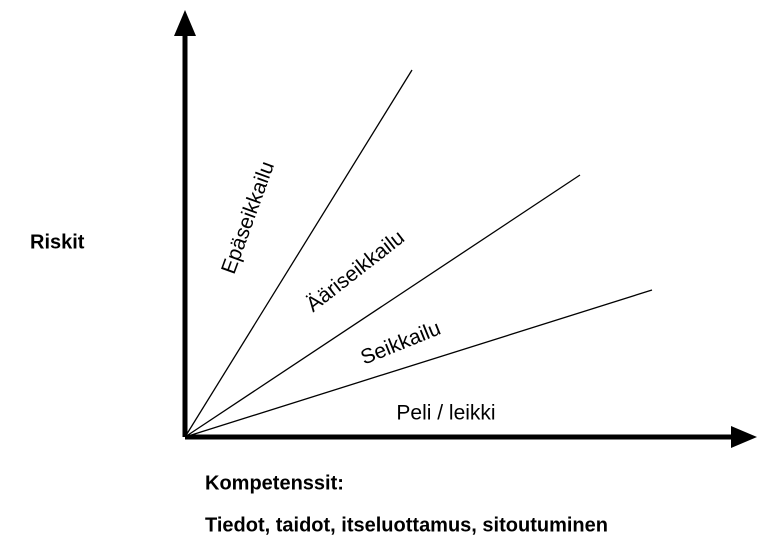 The width and height of the screenshot is (757, 539). Describe the element at coordinates (445, 413) in the screenshot. I see `region-label: Peli / leikki` at that location.